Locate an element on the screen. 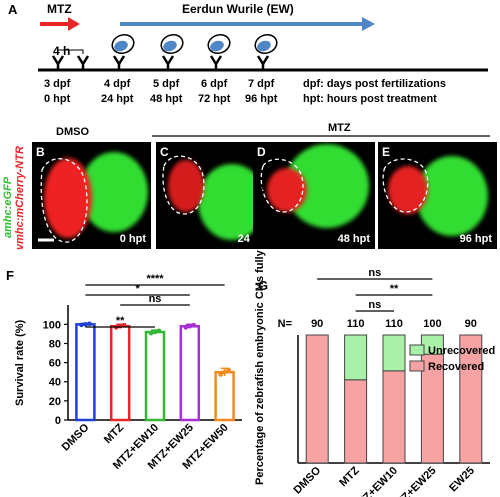 This screenshot has width=500, height=497. legend-dpf: dpf: days post fertilizations is located at coordinates (375, 84).